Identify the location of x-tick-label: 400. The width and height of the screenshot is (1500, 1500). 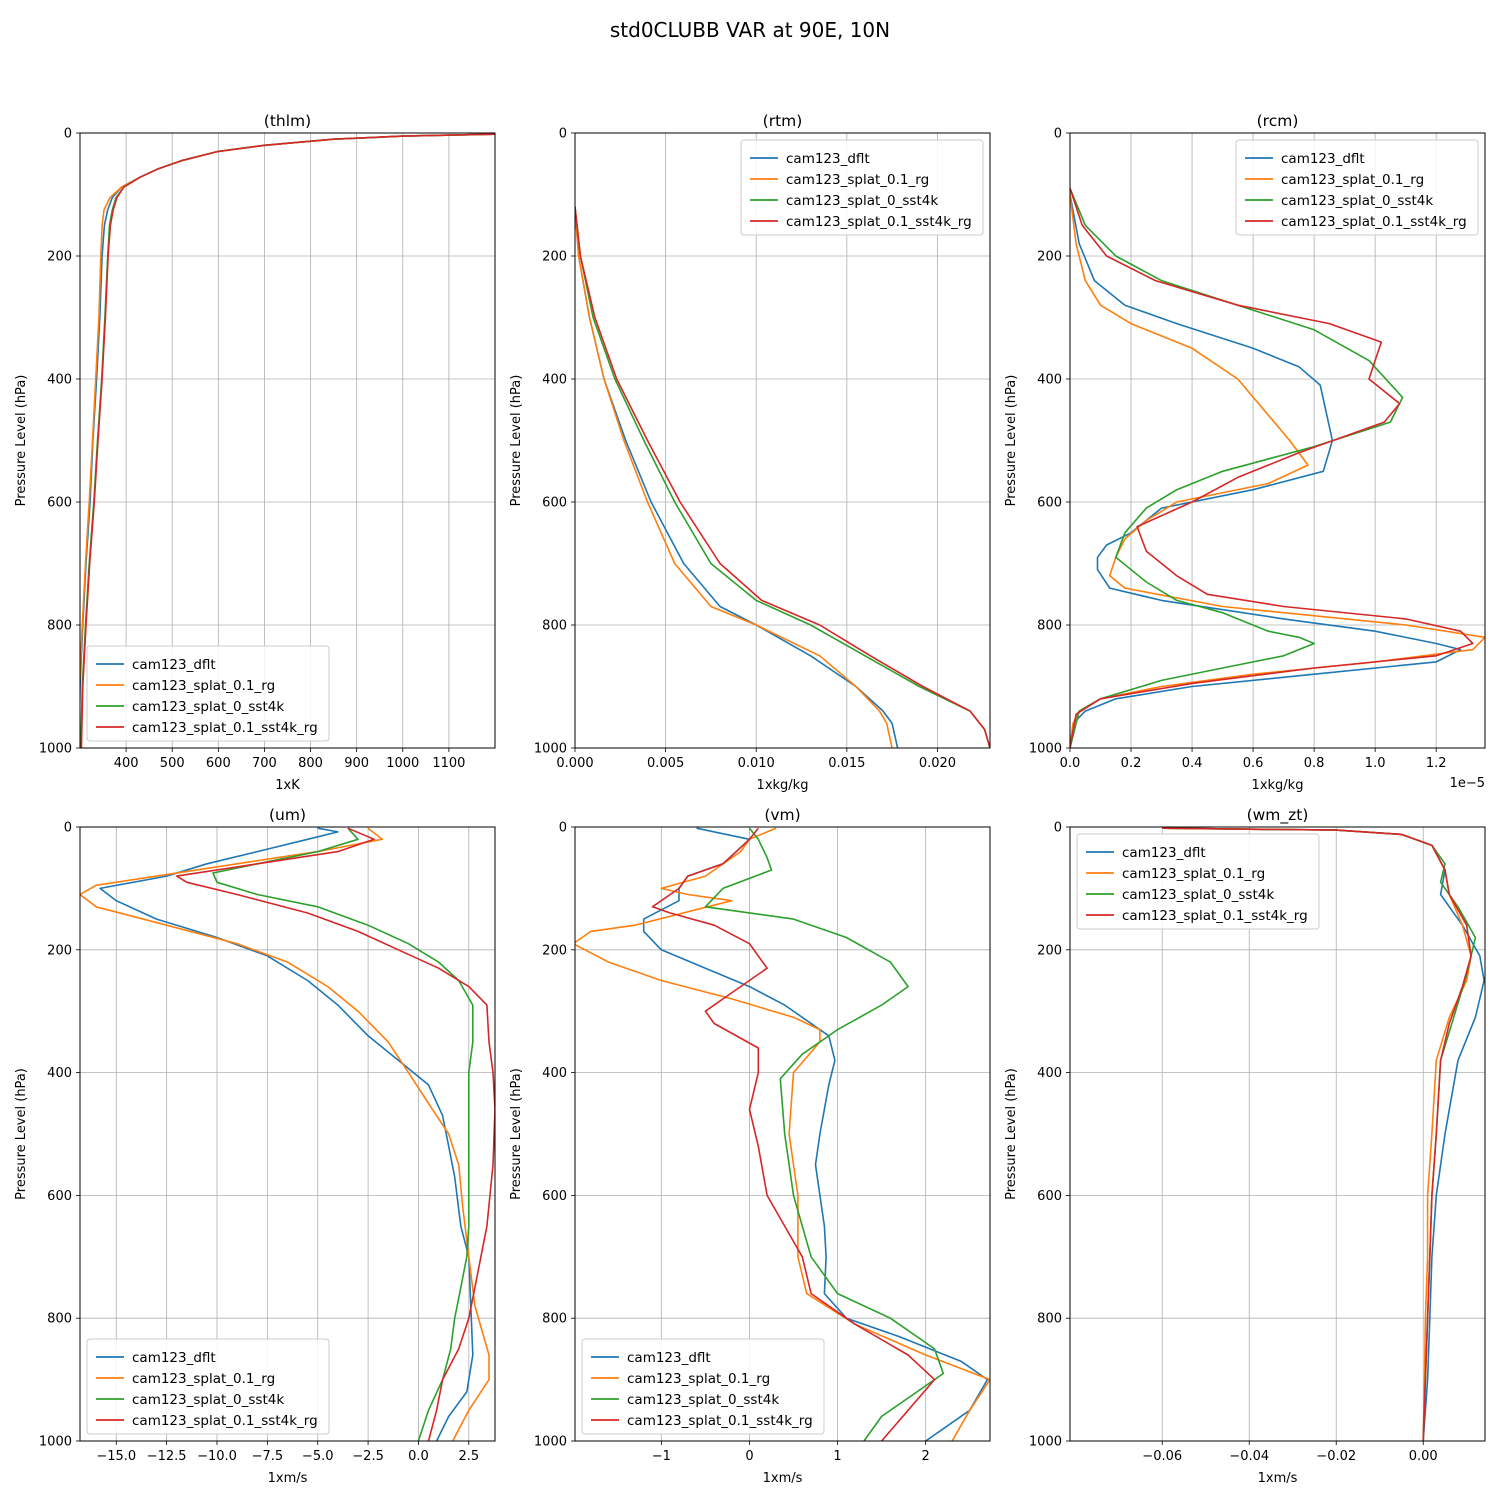
(126, 763).